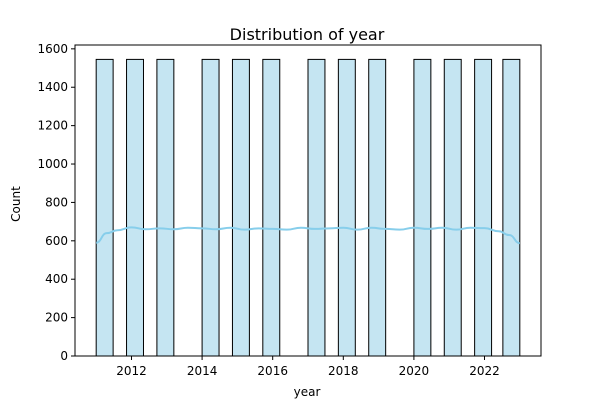 This screenshot has height=400, width=600. What do you see at coordinates (64, 356) in the screenshot?
I see `y-tick-label: 0` at bounding box center [64, 356].